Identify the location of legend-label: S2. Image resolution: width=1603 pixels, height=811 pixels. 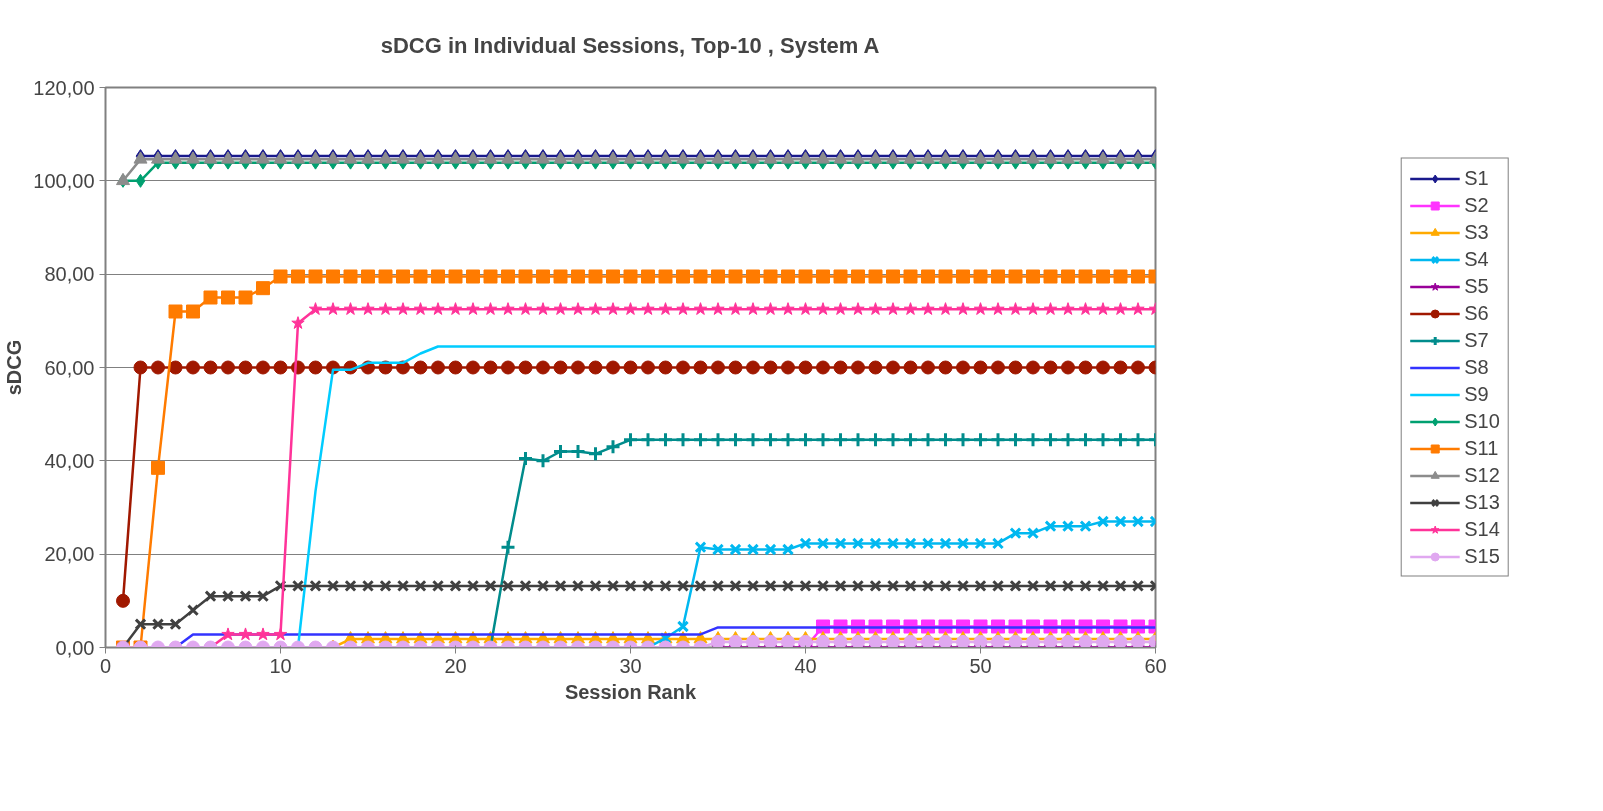
(1476, 205).